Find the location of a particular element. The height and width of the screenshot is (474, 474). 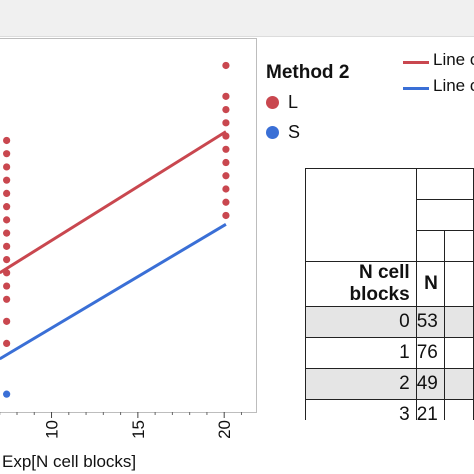

x-axis-label: Exp[N cell blocks] is located at coordinates (69, 461).